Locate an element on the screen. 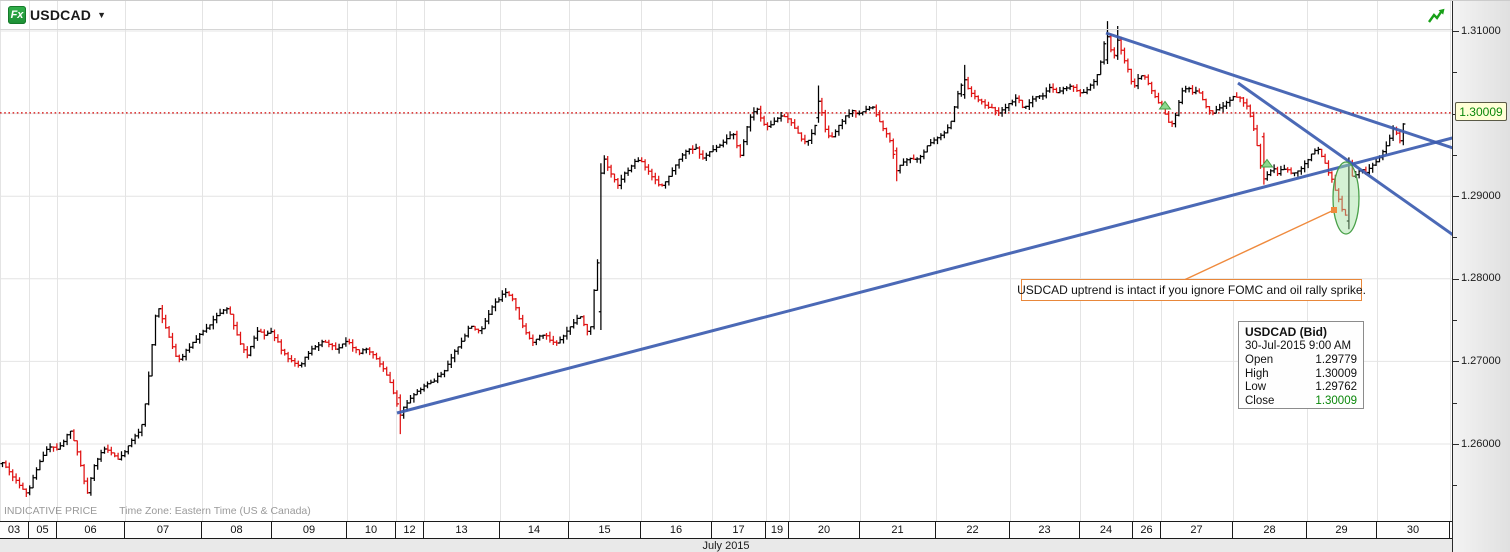  date-cell: 17 is located at coordinates (739, 530).